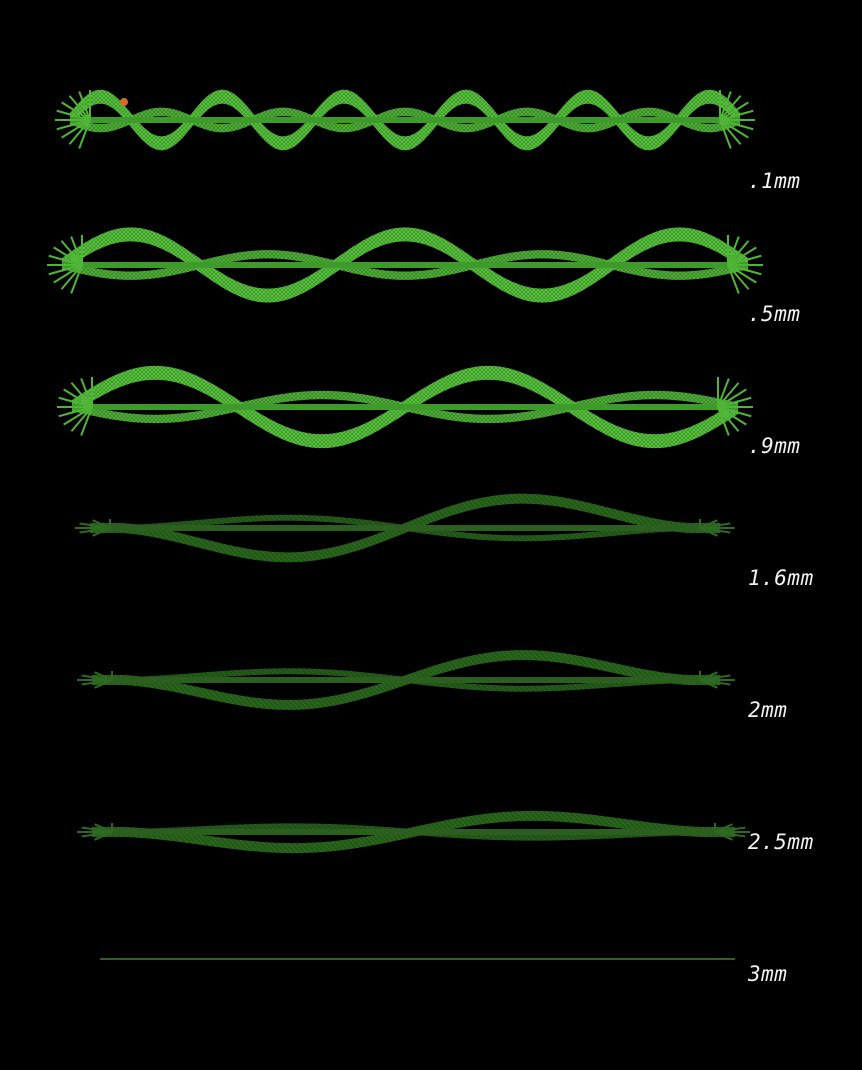  I want to click on row-label-0p5mm: .5mm, so click(774, 314).